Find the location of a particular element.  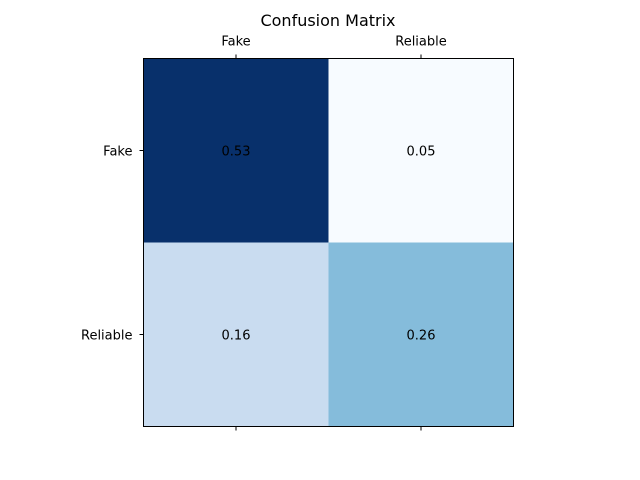

cell-value-label-1-0: 0.16 is located at coordinates (236, 336).